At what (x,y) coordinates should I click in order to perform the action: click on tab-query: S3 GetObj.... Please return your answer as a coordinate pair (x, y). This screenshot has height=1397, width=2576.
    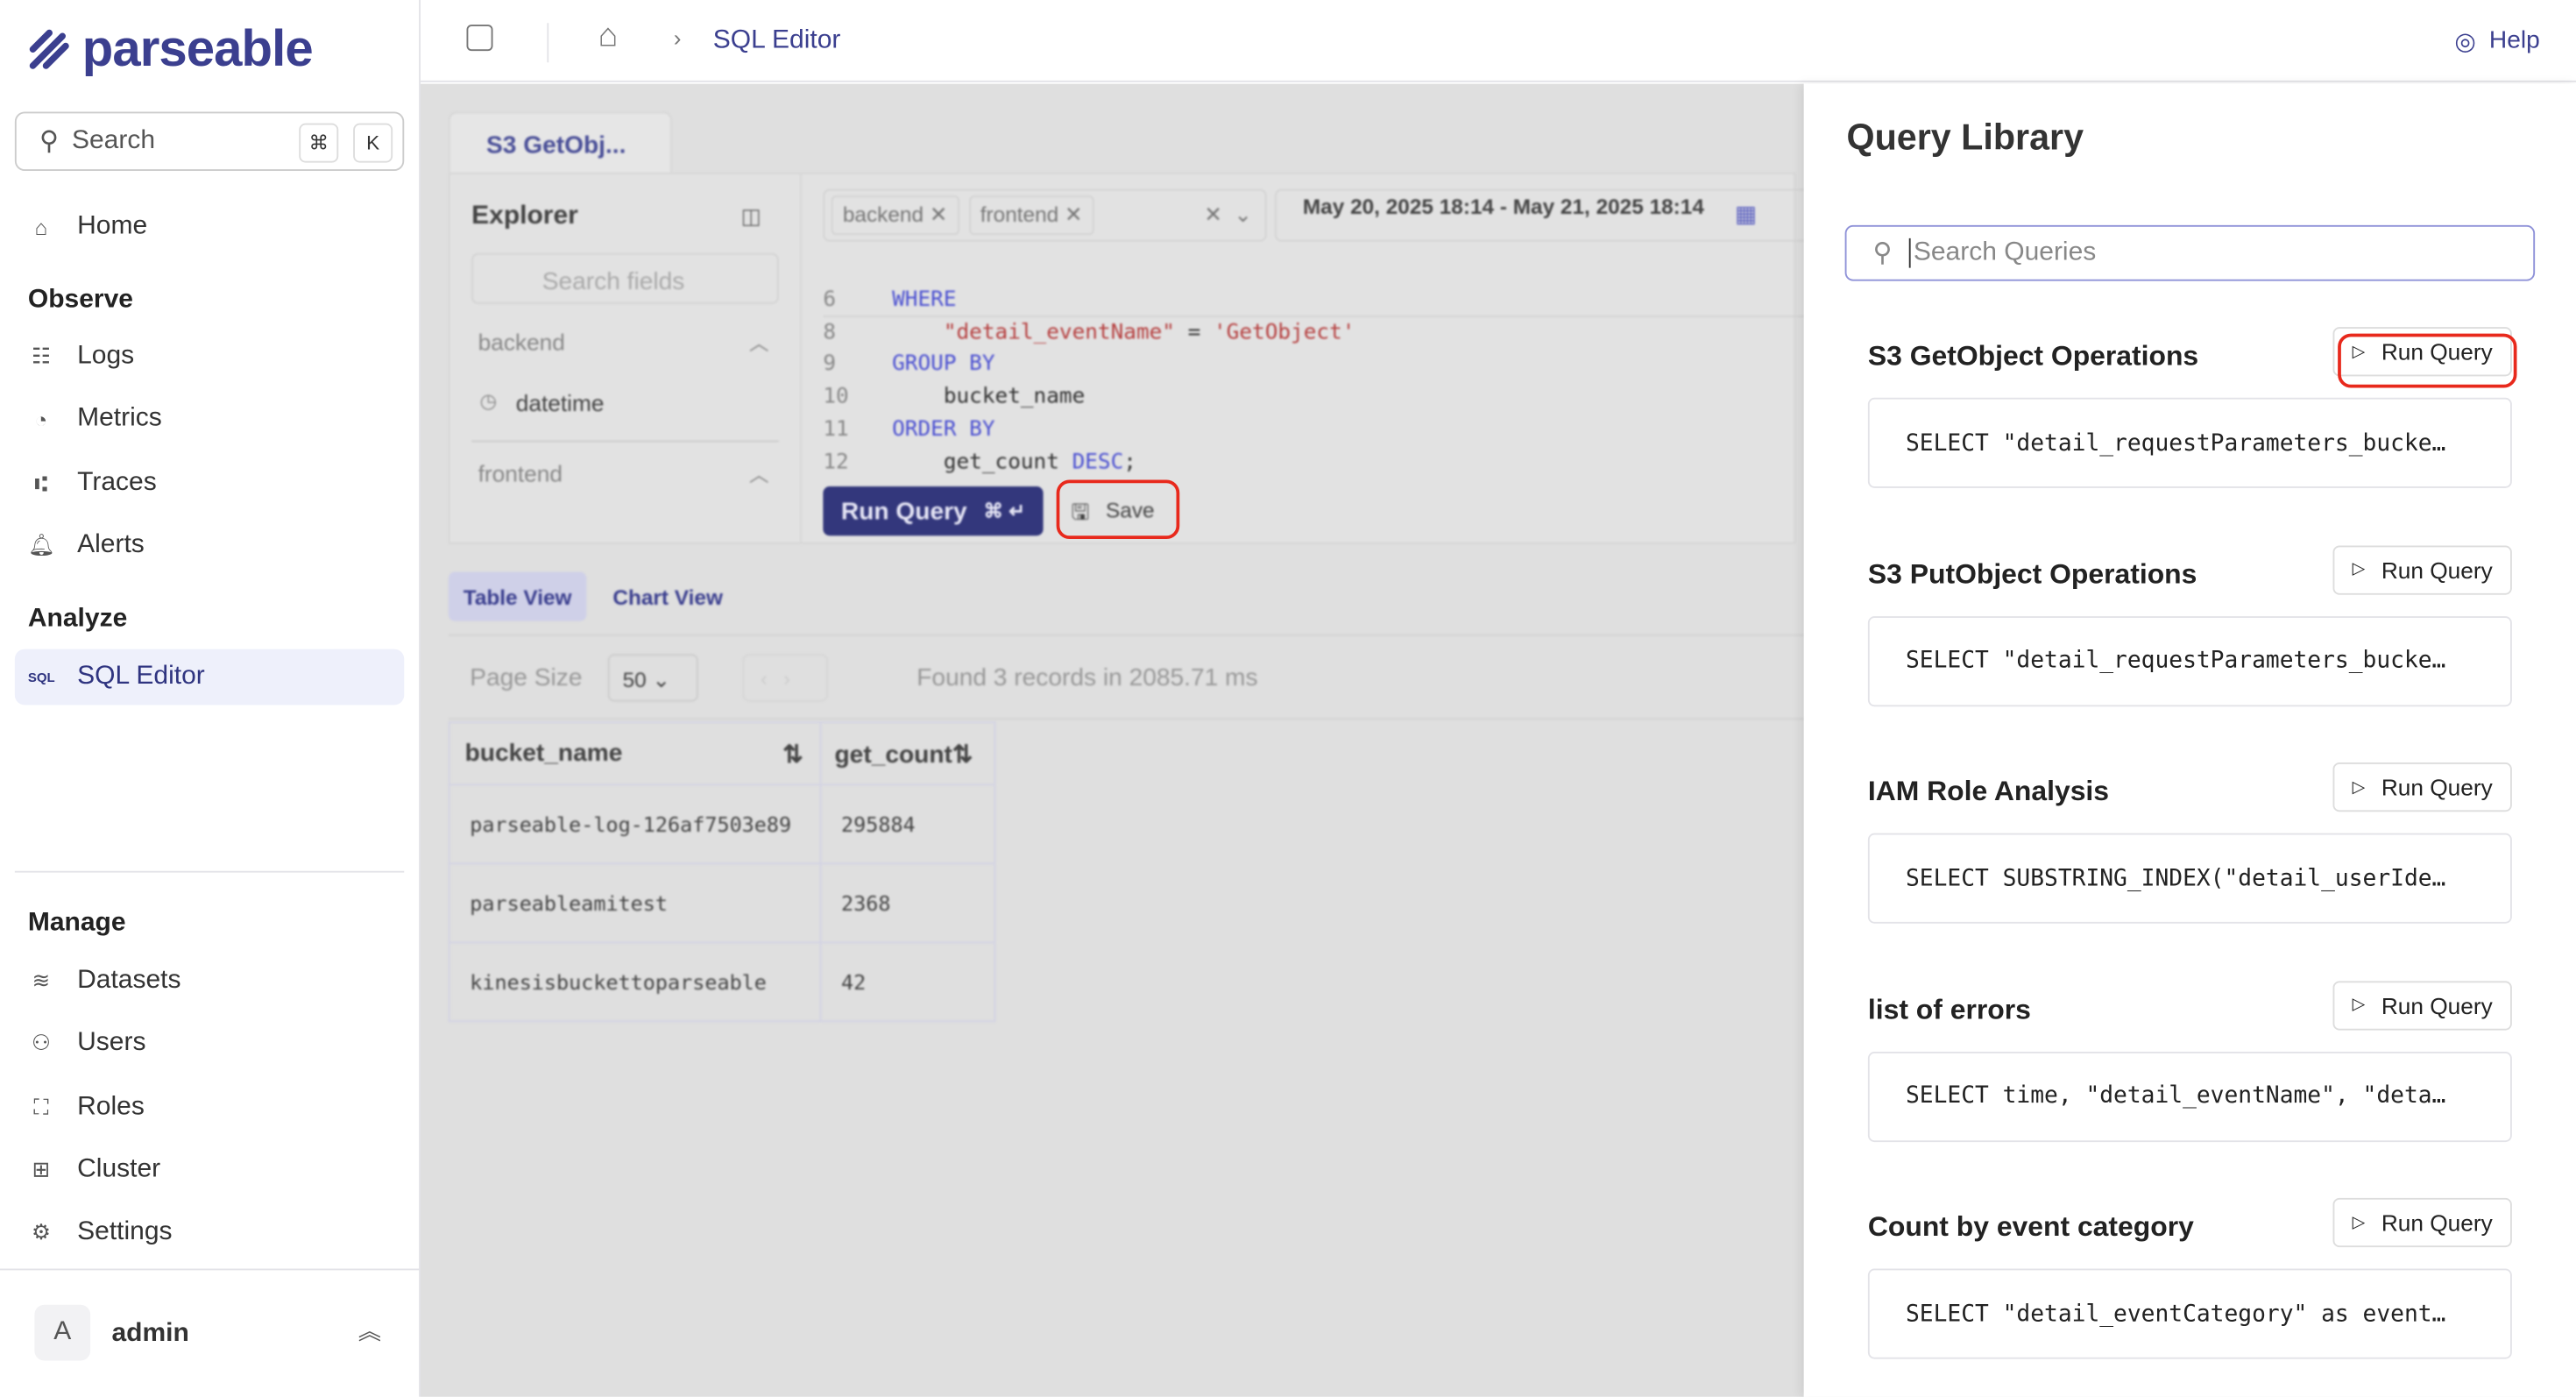
    Looking at the image, I should click on (560, 142).